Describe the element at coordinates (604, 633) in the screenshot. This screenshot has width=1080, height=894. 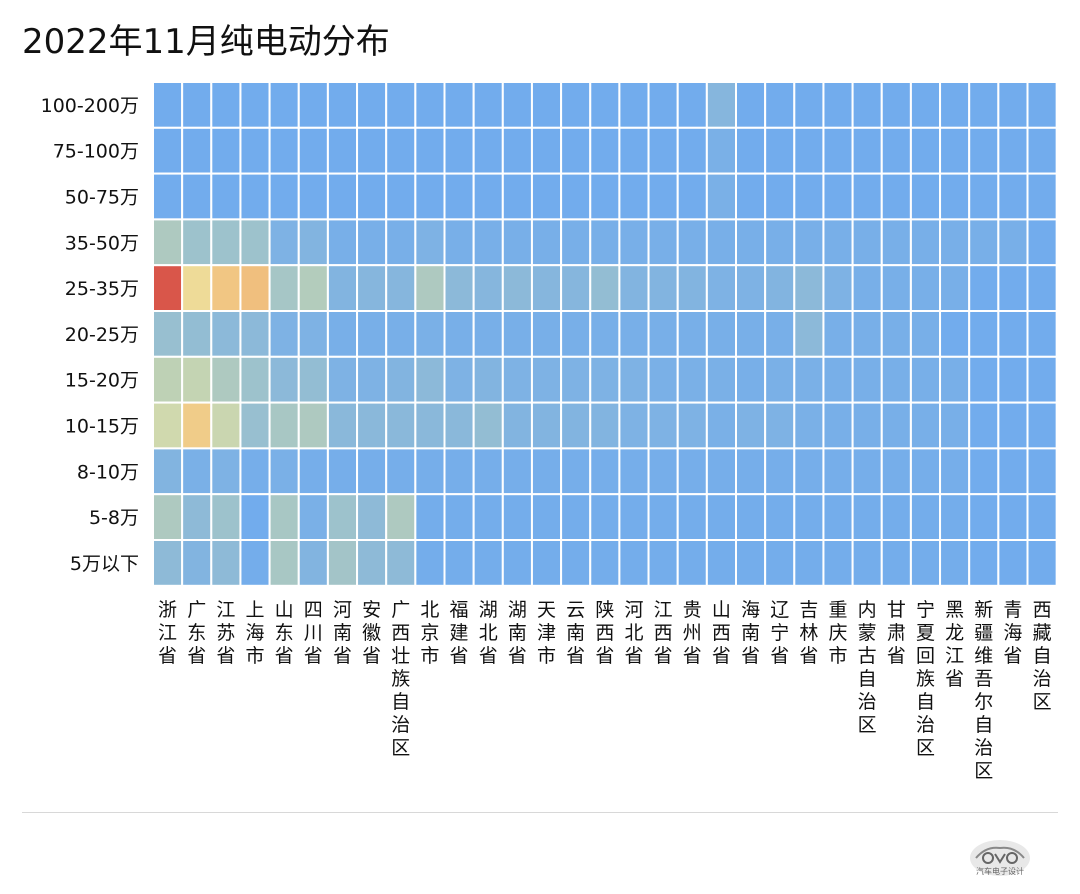
I see `x-tick-label: 陕西省` at that location.